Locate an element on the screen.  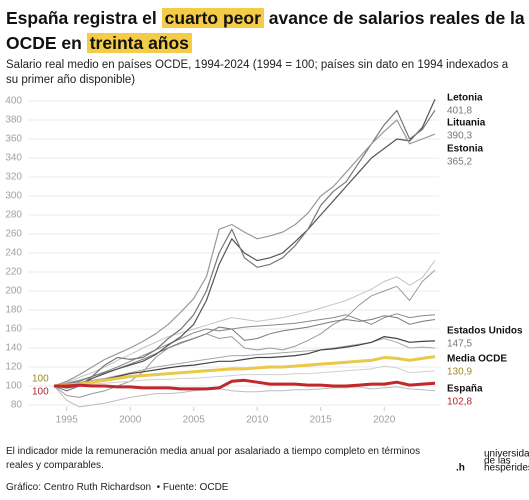
y-tick-label: 200 is located at coordinates (13, 291).